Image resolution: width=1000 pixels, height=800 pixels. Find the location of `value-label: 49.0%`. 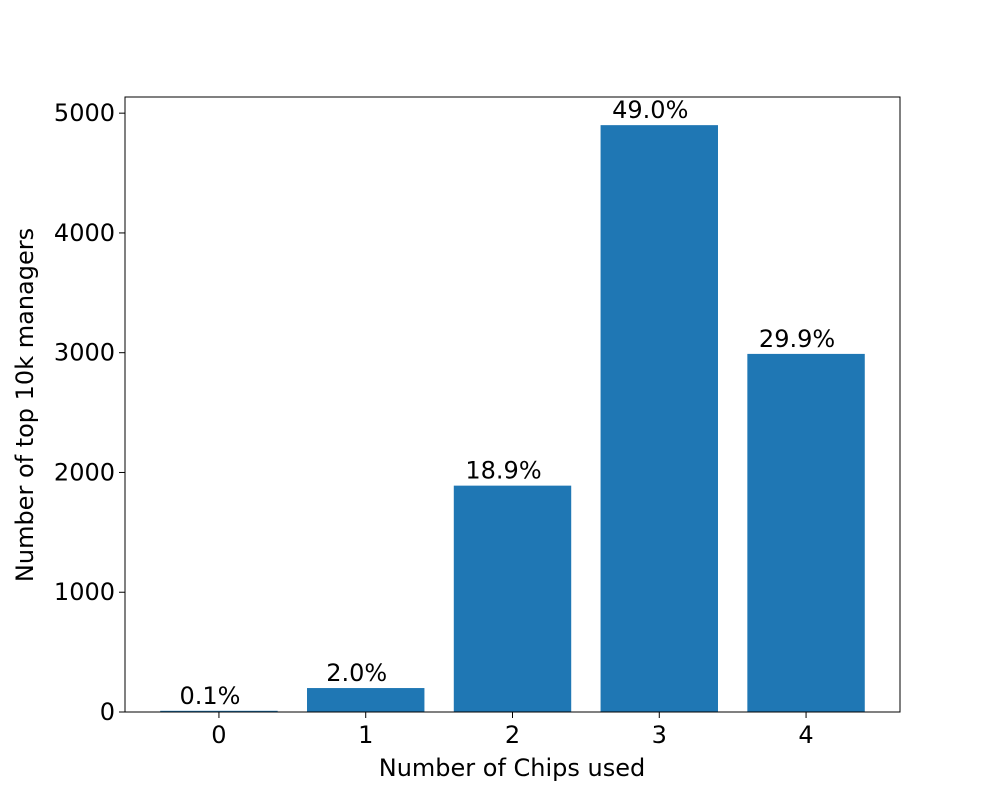

value-label: 49.0% is located at coordinates (650, 110).